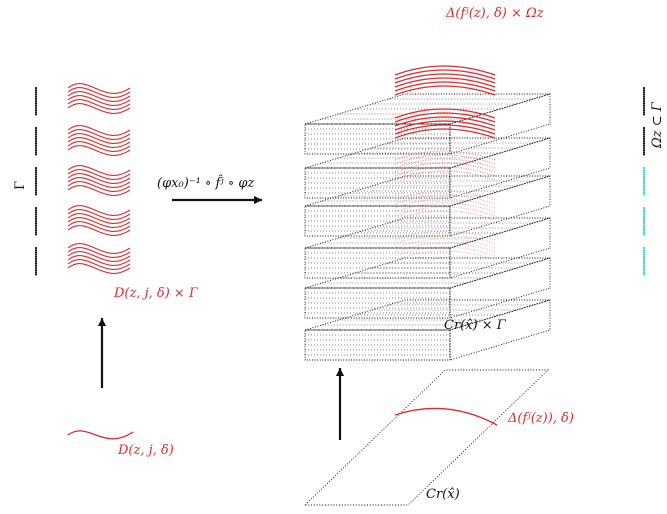  Describe the element at coordinates (426, 437) in the screenshot. I see `cylinder-base` at that location.